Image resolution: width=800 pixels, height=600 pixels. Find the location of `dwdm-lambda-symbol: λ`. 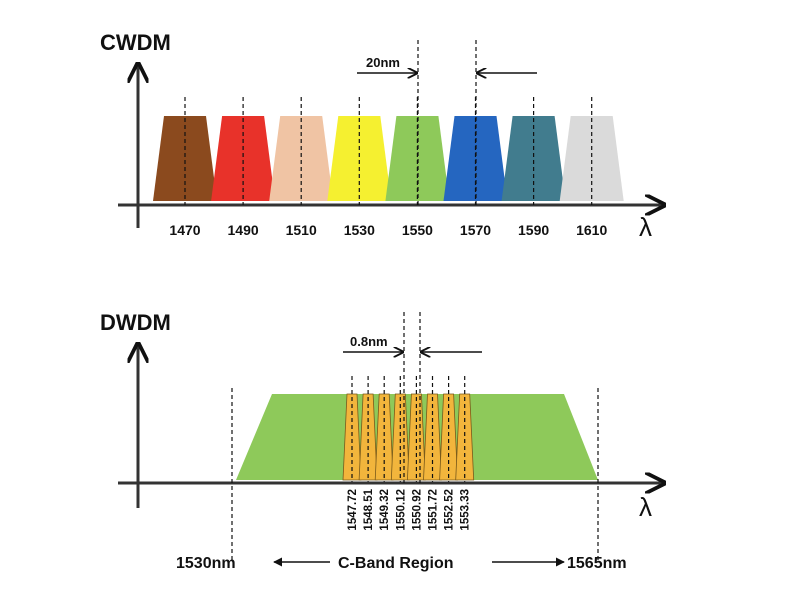

dwdm-lambda-symbol: λ is located at coordinates (645, 507).